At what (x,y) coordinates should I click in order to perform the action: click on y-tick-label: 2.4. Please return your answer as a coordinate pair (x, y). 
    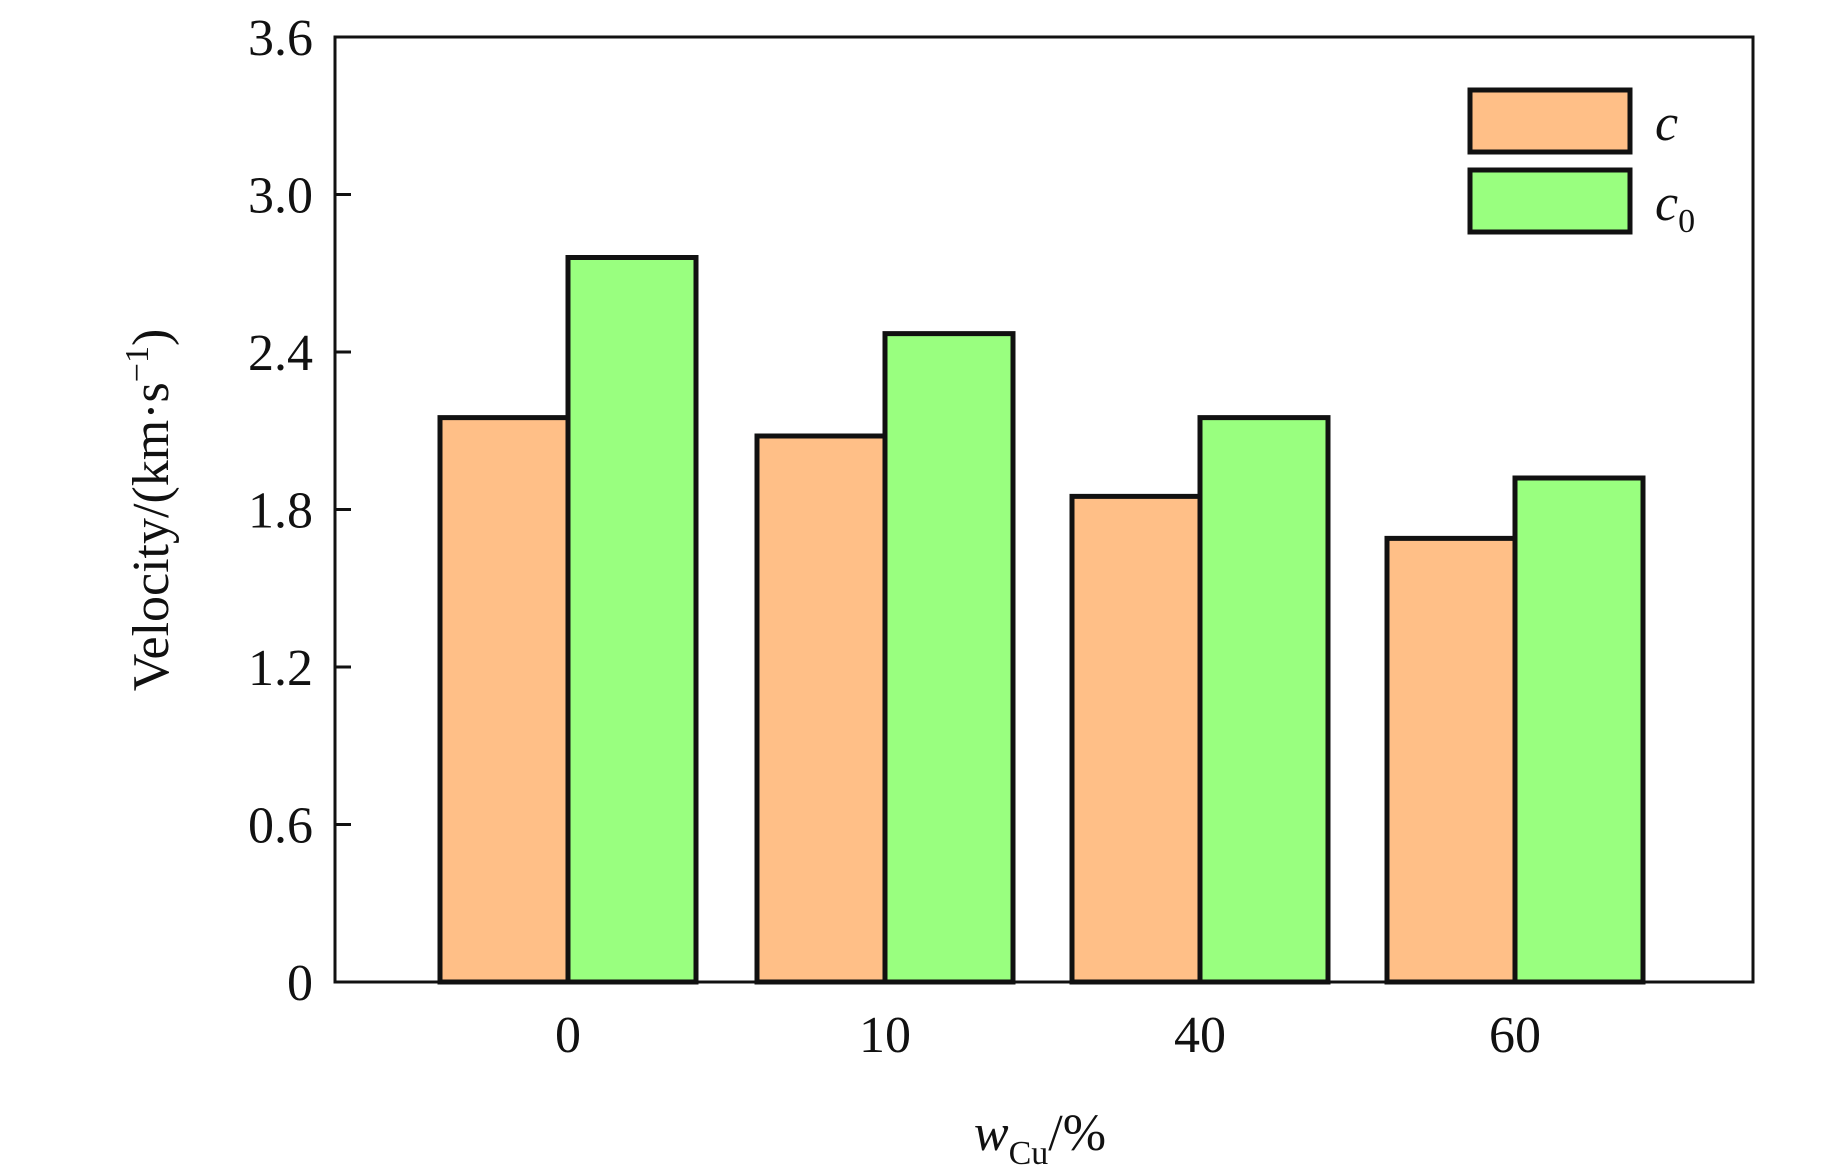
    Looking at the image, I should click on (280, 353).